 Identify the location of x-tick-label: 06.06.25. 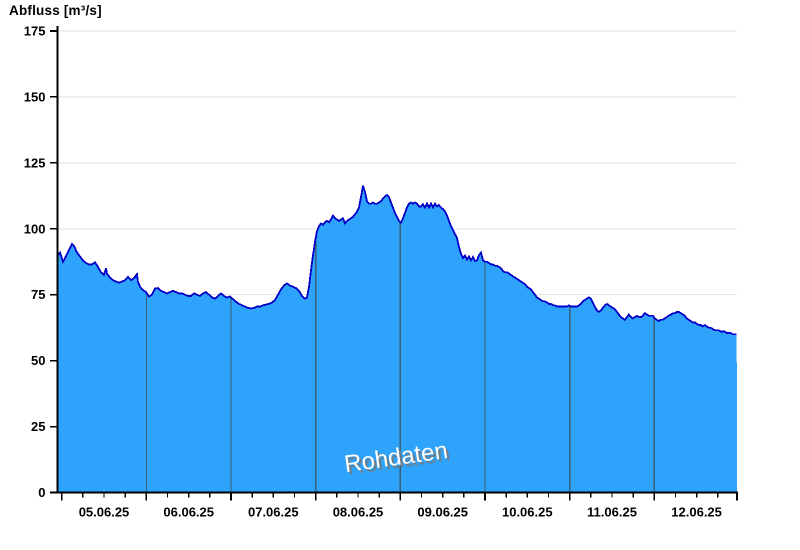
(188, 512).